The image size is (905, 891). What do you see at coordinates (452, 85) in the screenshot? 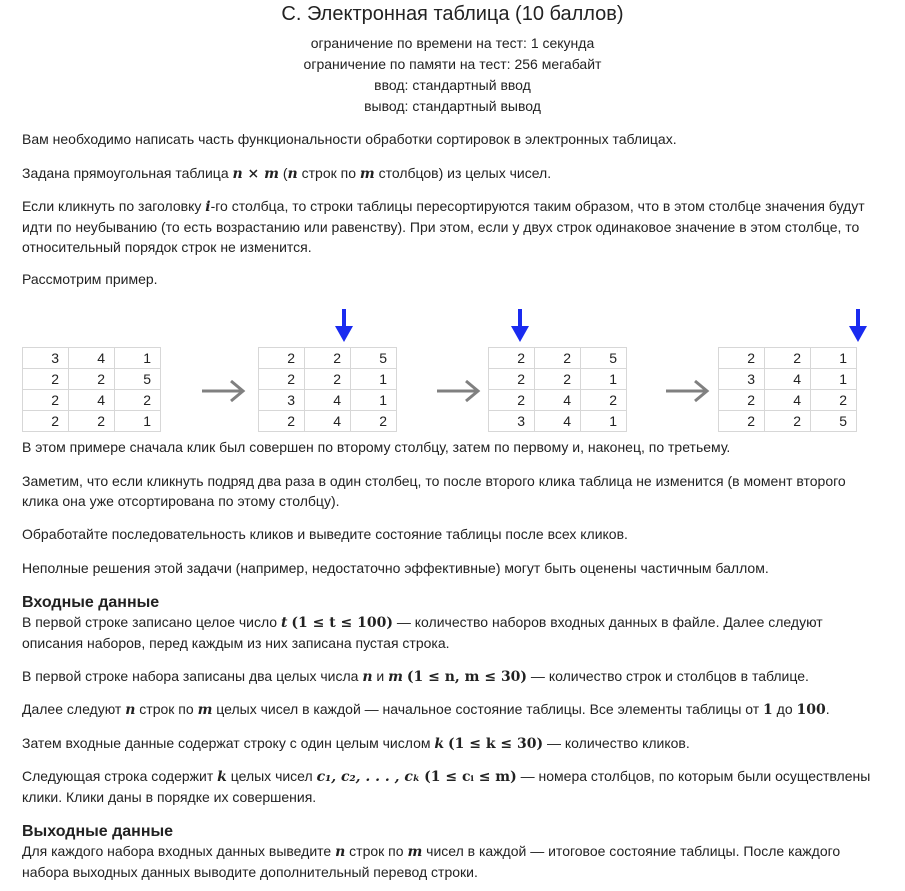
I see `input-spec: ввод: стандартный ввод` at bounding box center [452, 85].